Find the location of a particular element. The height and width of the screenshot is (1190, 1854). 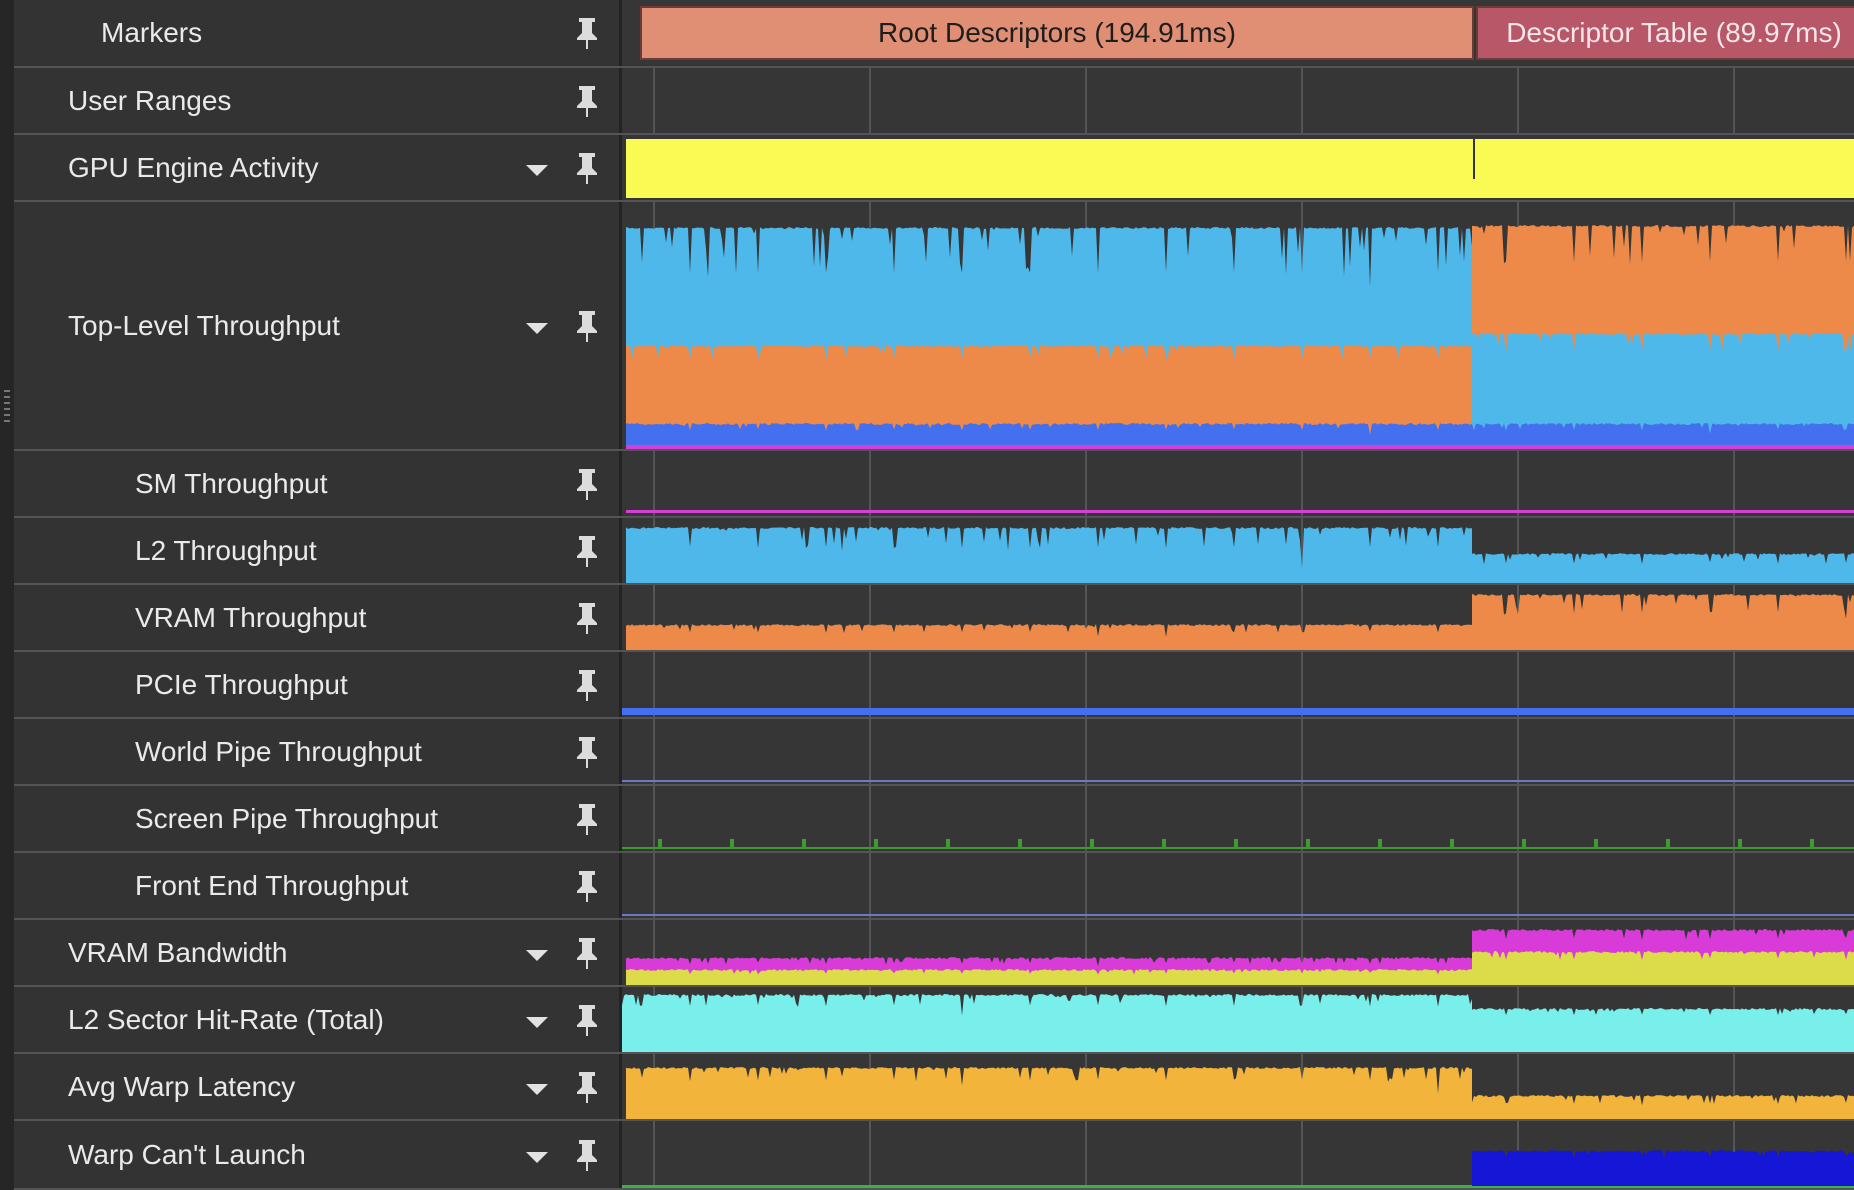

row-header: Markers is located at coordinates (318, 33).